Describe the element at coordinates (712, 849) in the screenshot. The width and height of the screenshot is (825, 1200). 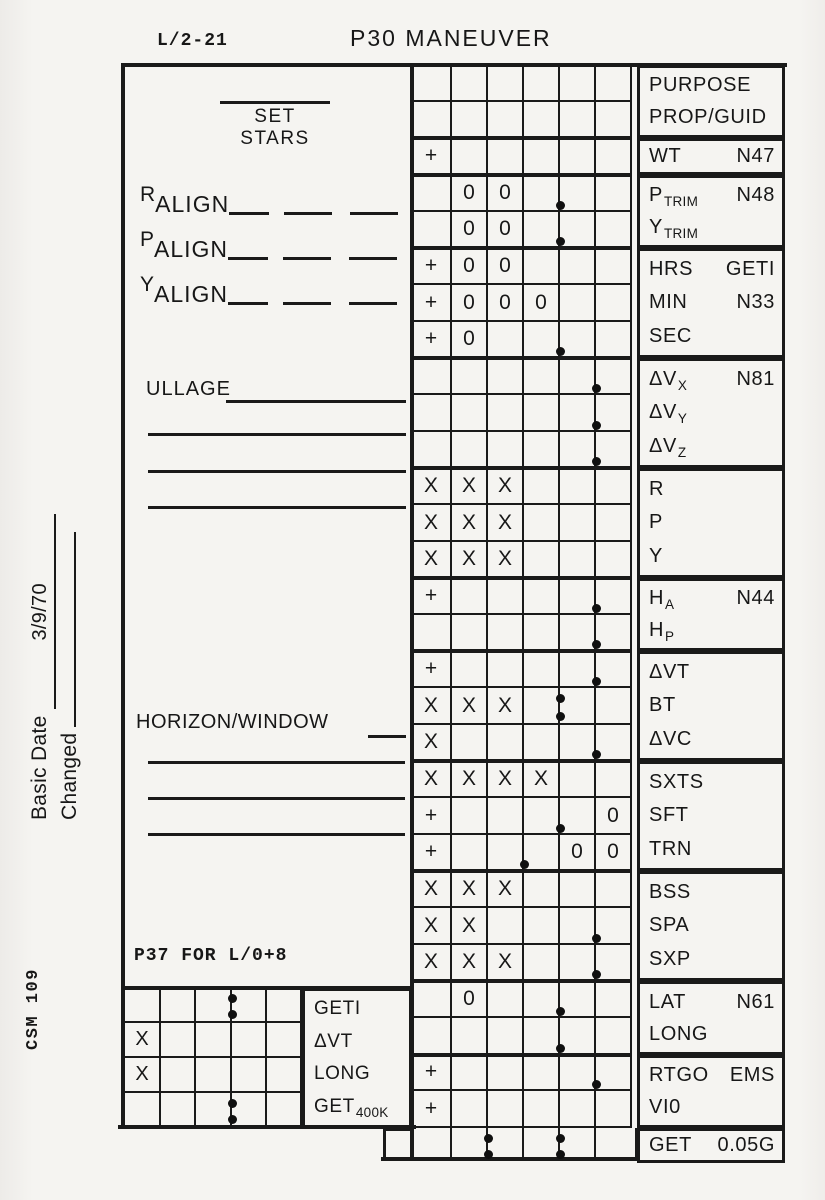
I see `label-line: TRN` at that location.